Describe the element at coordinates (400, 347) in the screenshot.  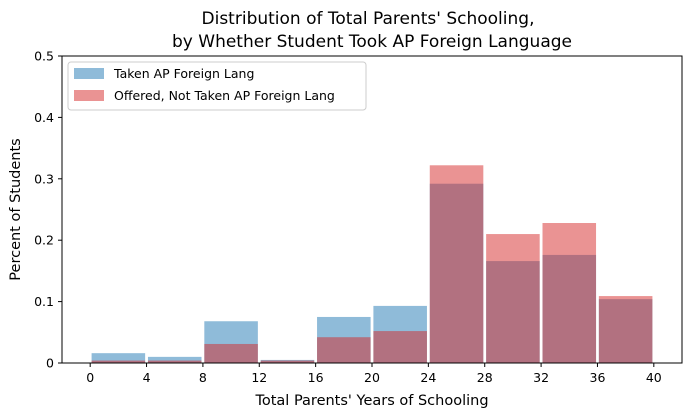
I see `bar-series1-bin5` at that location.